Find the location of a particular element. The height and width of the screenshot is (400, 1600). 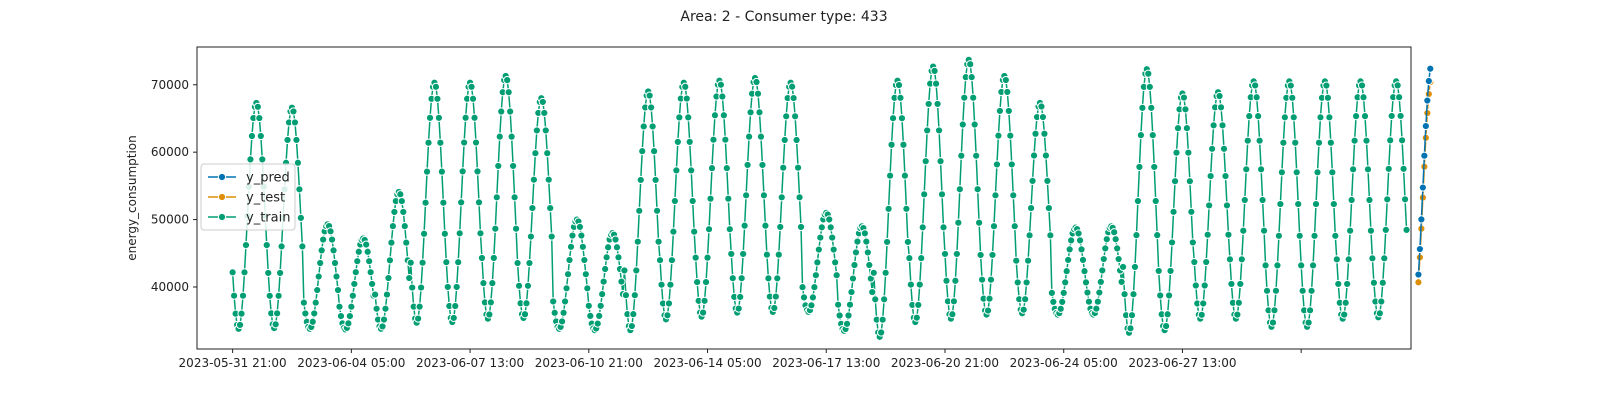

x-tick-label: 2023-05-31 21:00 is located at coordinates (233, 363).